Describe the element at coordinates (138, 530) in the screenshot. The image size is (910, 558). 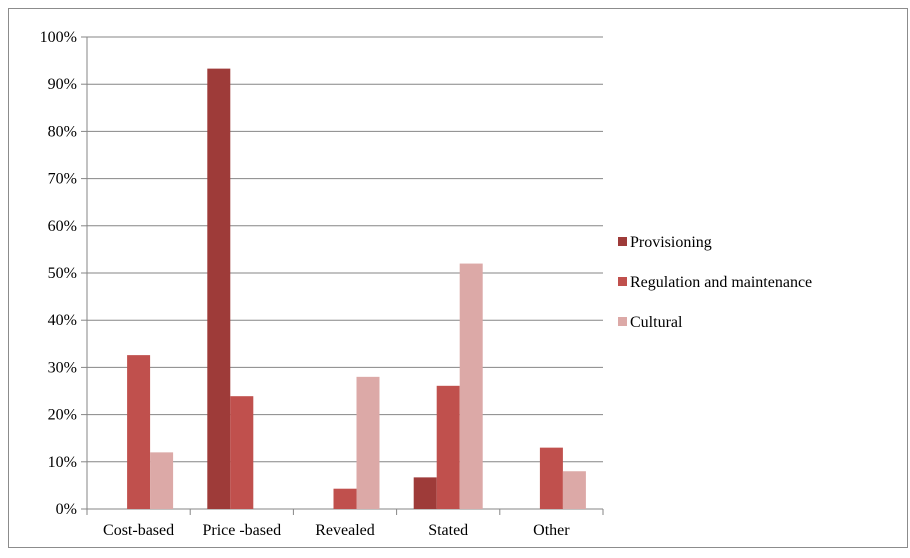
I see `x-category-label: Cost-based` at that location.